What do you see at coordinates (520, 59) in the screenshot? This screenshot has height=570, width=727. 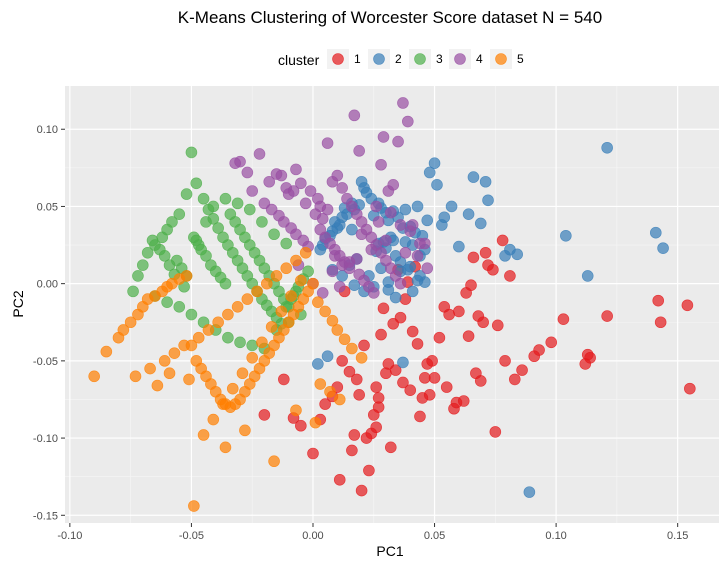 I see `legend-label-5: 5` at bounding box center [520, 59].